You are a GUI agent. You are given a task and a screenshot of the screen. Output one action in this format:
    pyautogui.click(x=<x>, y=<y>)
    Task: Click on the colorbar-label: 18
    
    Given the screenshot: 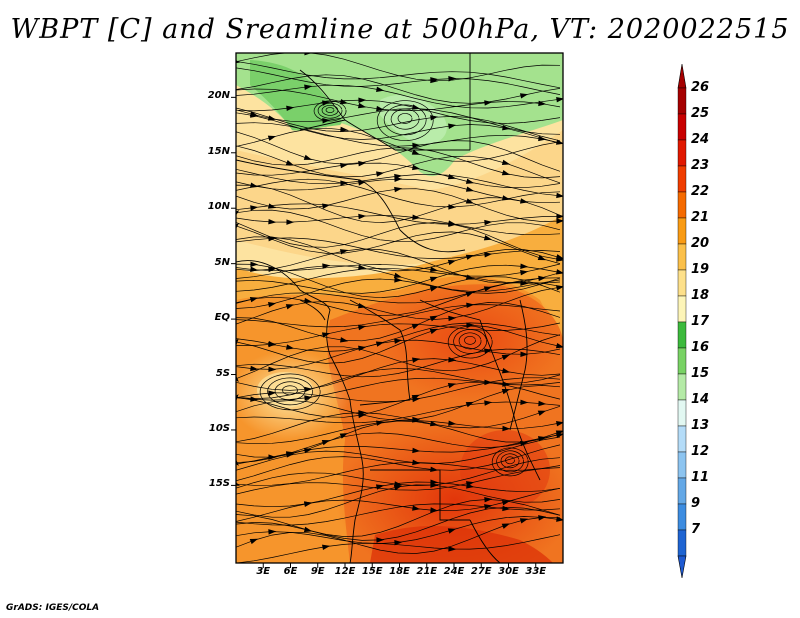 What is the action you would take?
    pyautogui.click(x=700, y=295)
    